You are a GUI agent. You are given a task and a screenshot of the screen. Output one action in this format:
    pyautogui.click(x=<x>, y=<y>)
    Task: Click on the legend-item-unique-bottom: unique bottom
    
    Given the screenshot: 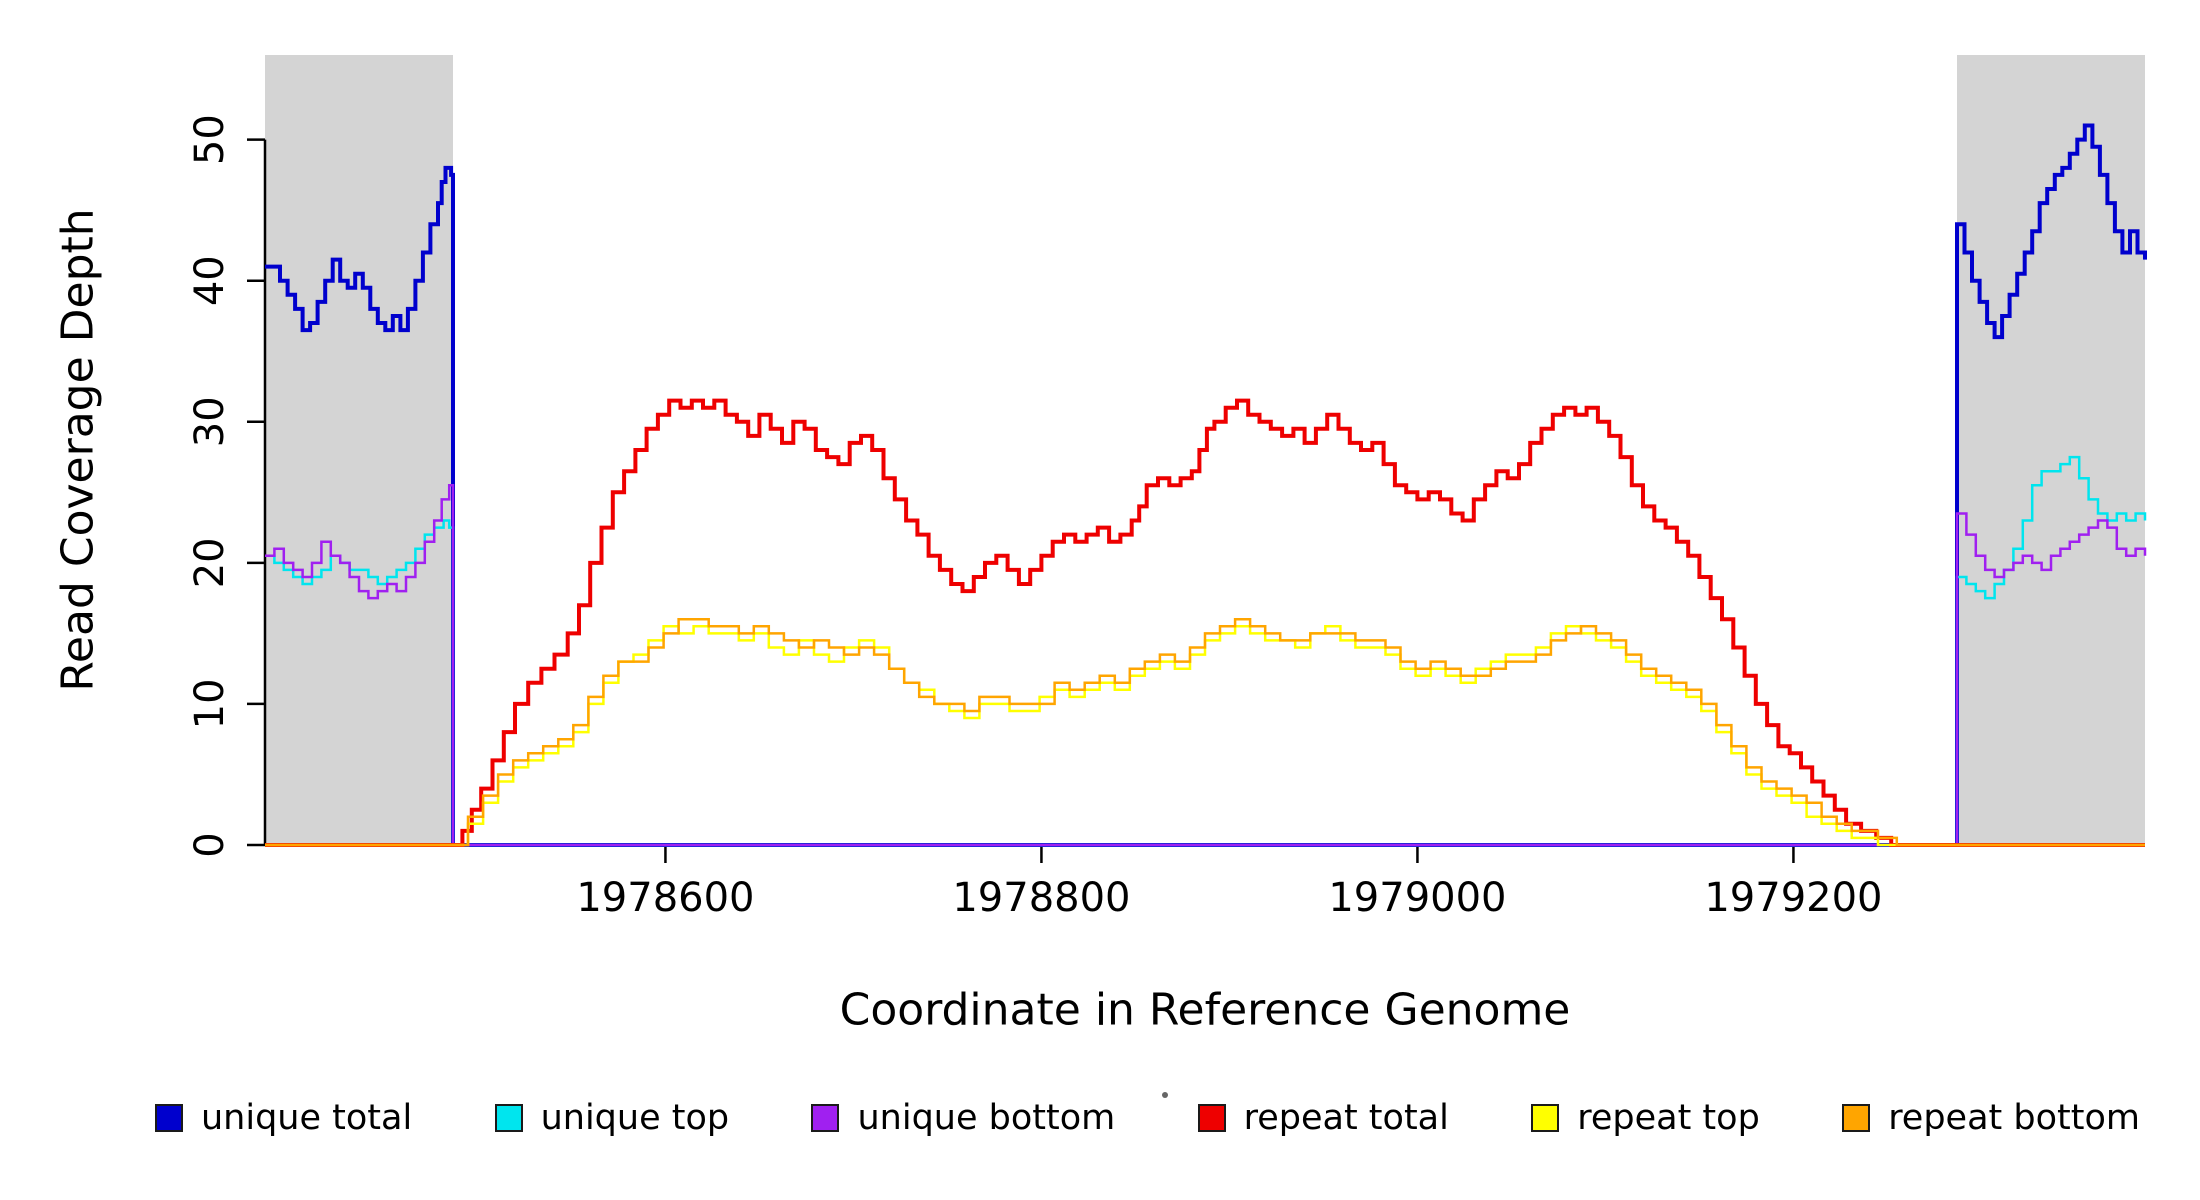 What is the action you would take?
    pyautogui.click(x=963, y=1118)
    